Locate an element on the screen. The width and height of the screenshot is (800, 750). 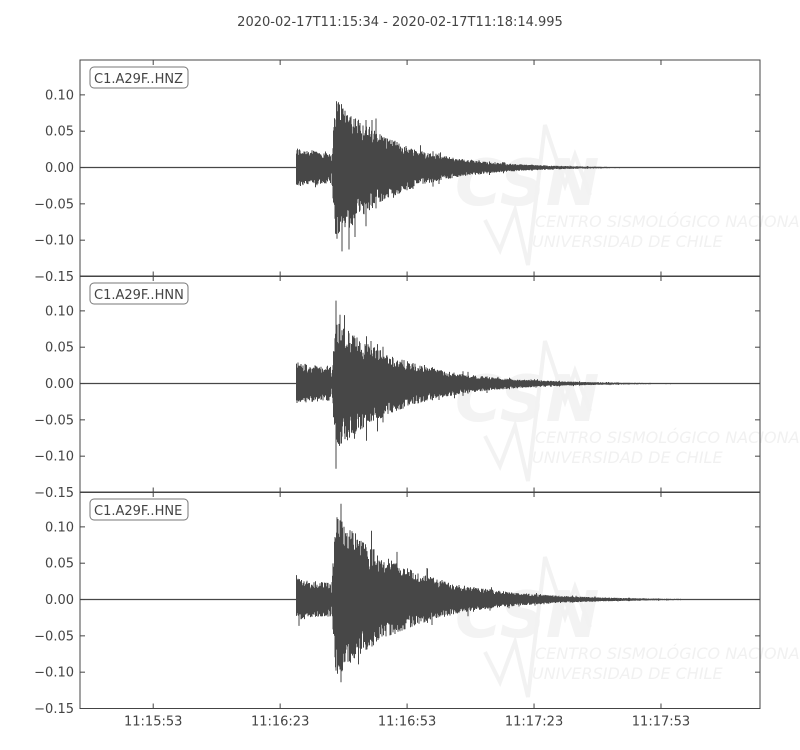
x-tick-label: 11:16:23 is located at coordinates (280, 722).